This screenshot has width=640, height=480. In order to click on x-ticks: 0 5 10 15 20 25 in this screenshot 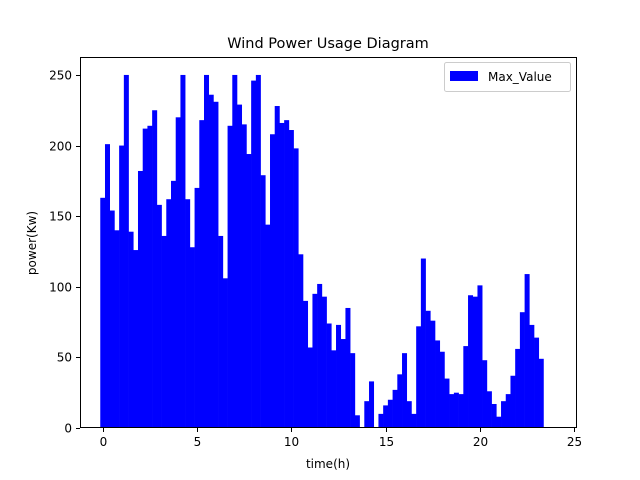, I will do `click(341, 438)`.